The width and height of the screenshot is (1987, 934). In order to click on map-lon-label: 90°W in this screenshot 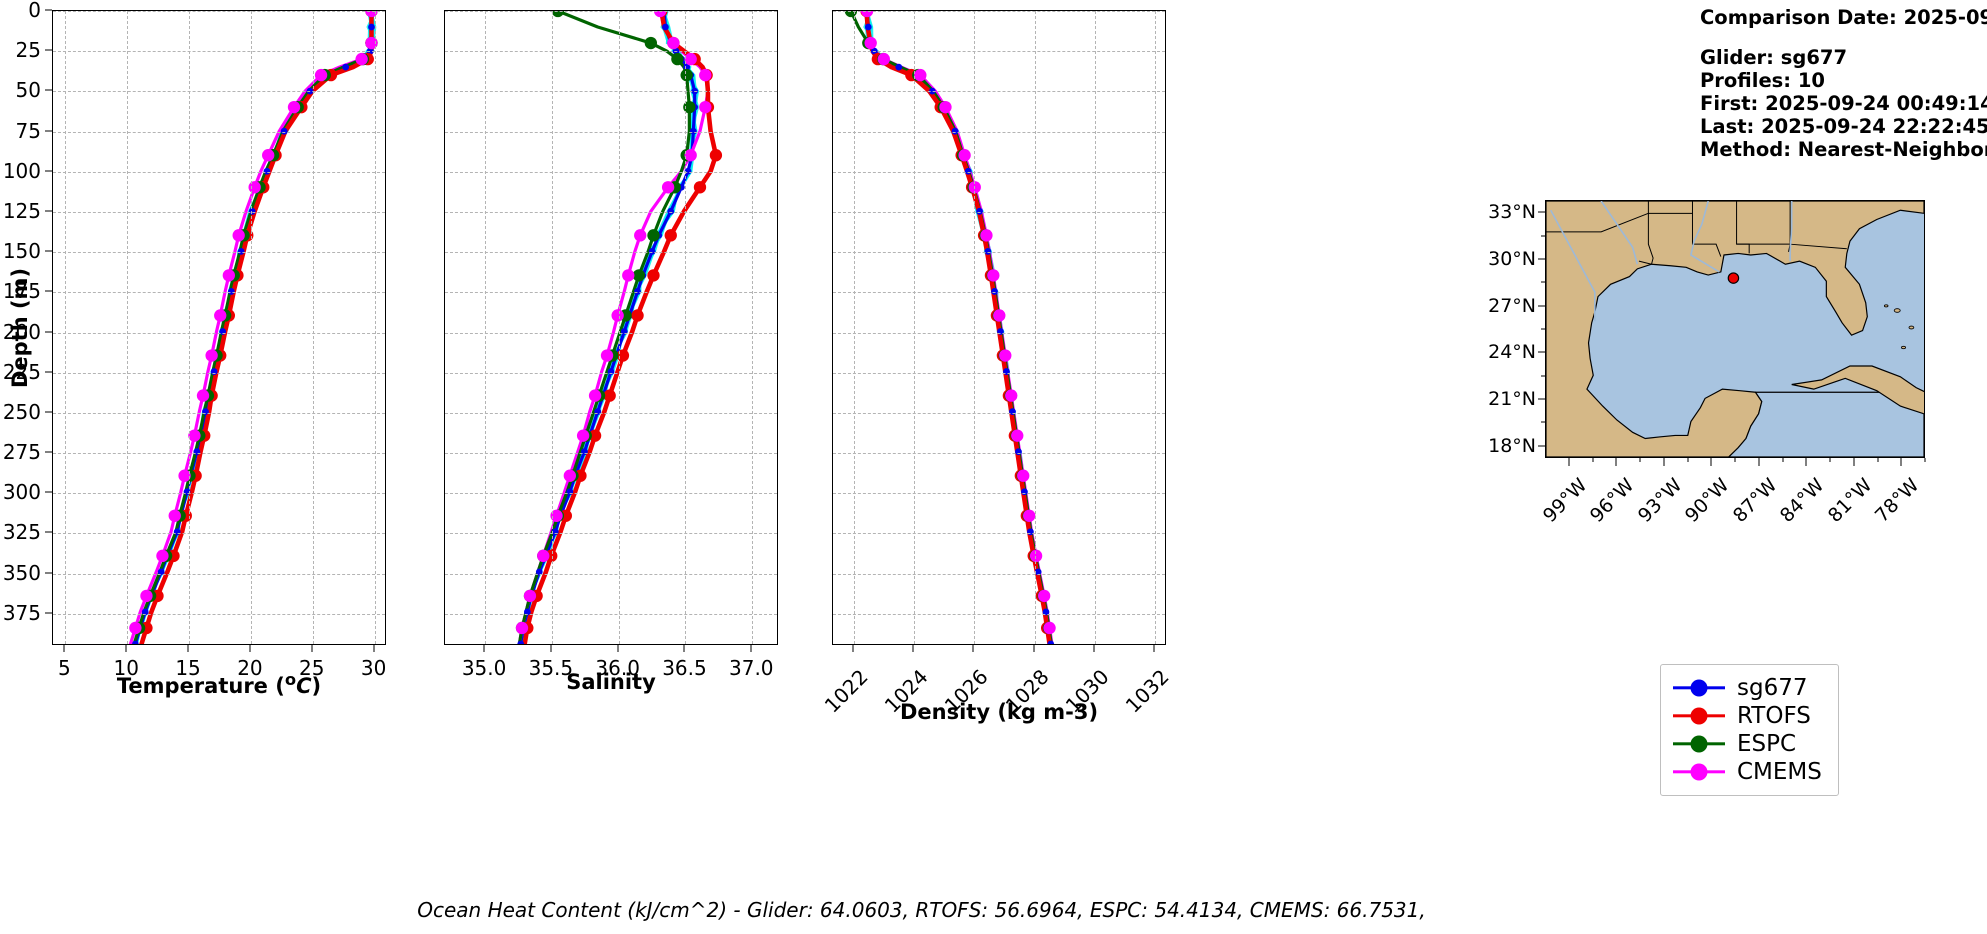, I will do `click(1707, 500)`.